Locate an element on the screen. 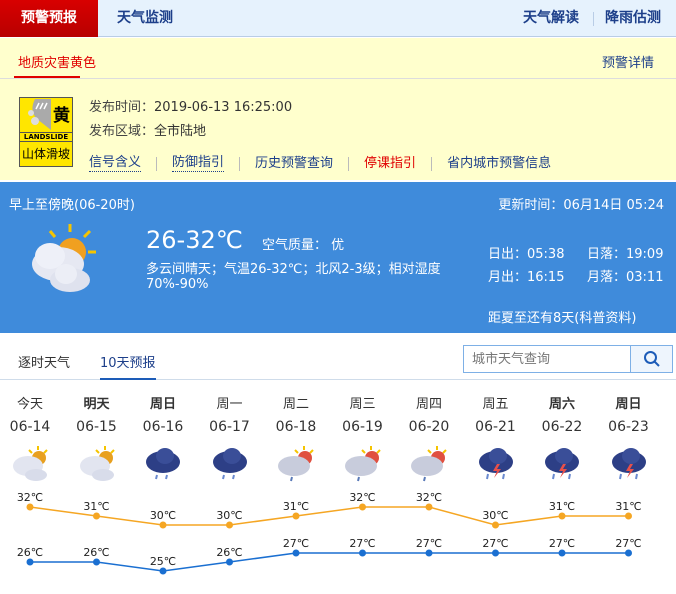 The height and width of the screenshot is (594, 676). warning-links: 信号含义 防御指引 历史预警查询 停课指引 省内城市预警信息 is located at coordinates (320, 163).